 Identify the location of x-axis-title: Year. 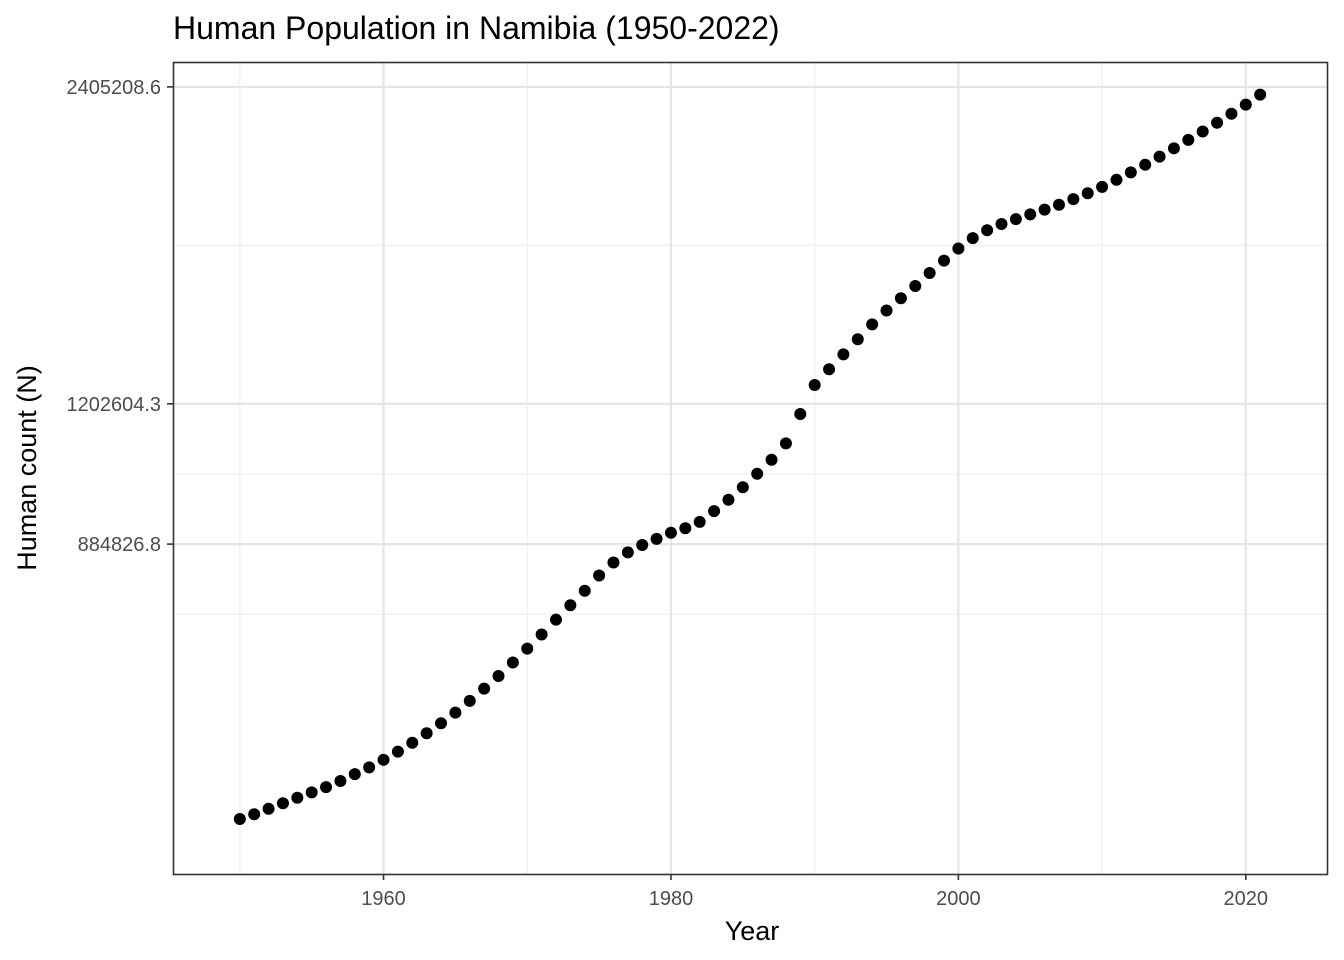
(752, 931).